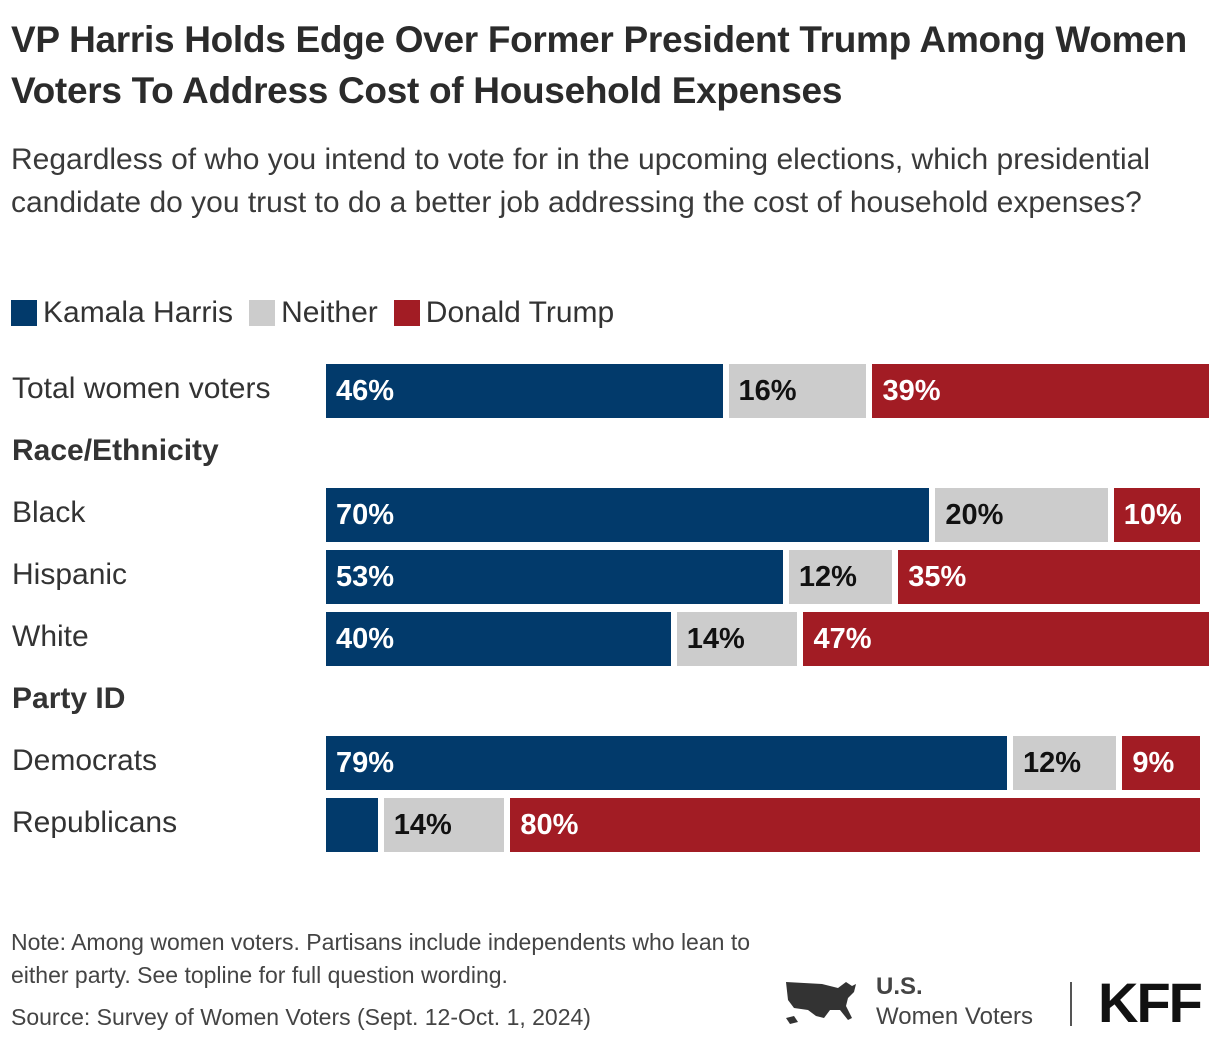  I want to click on legend-item-harris: Kamala Harris, so click(122, 313).